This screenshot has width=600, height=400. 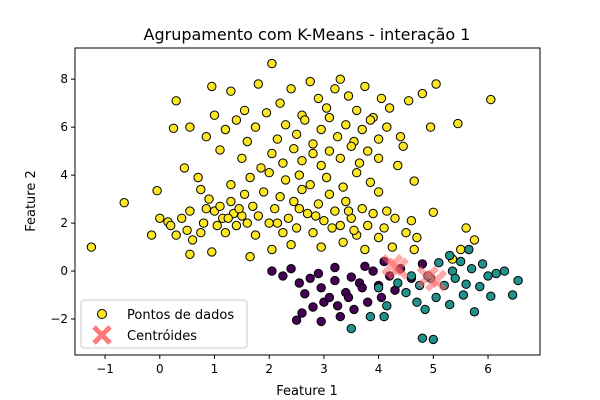 What do you see at coordinates (105, 369) in the screenshot?
I see `x-tick-label: −1` at bounding box center [105, 369].